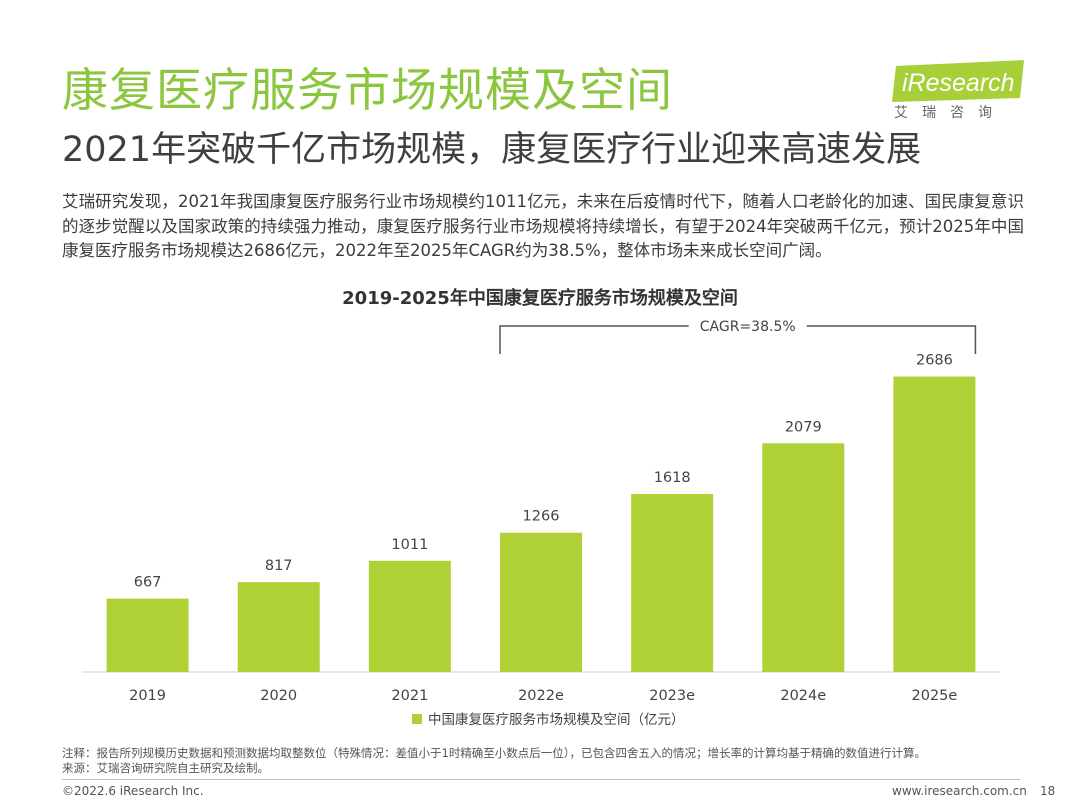 This screenshot has width=1080, height=810. I want to click on x-tick-label: 2024e, so click(803, 696).